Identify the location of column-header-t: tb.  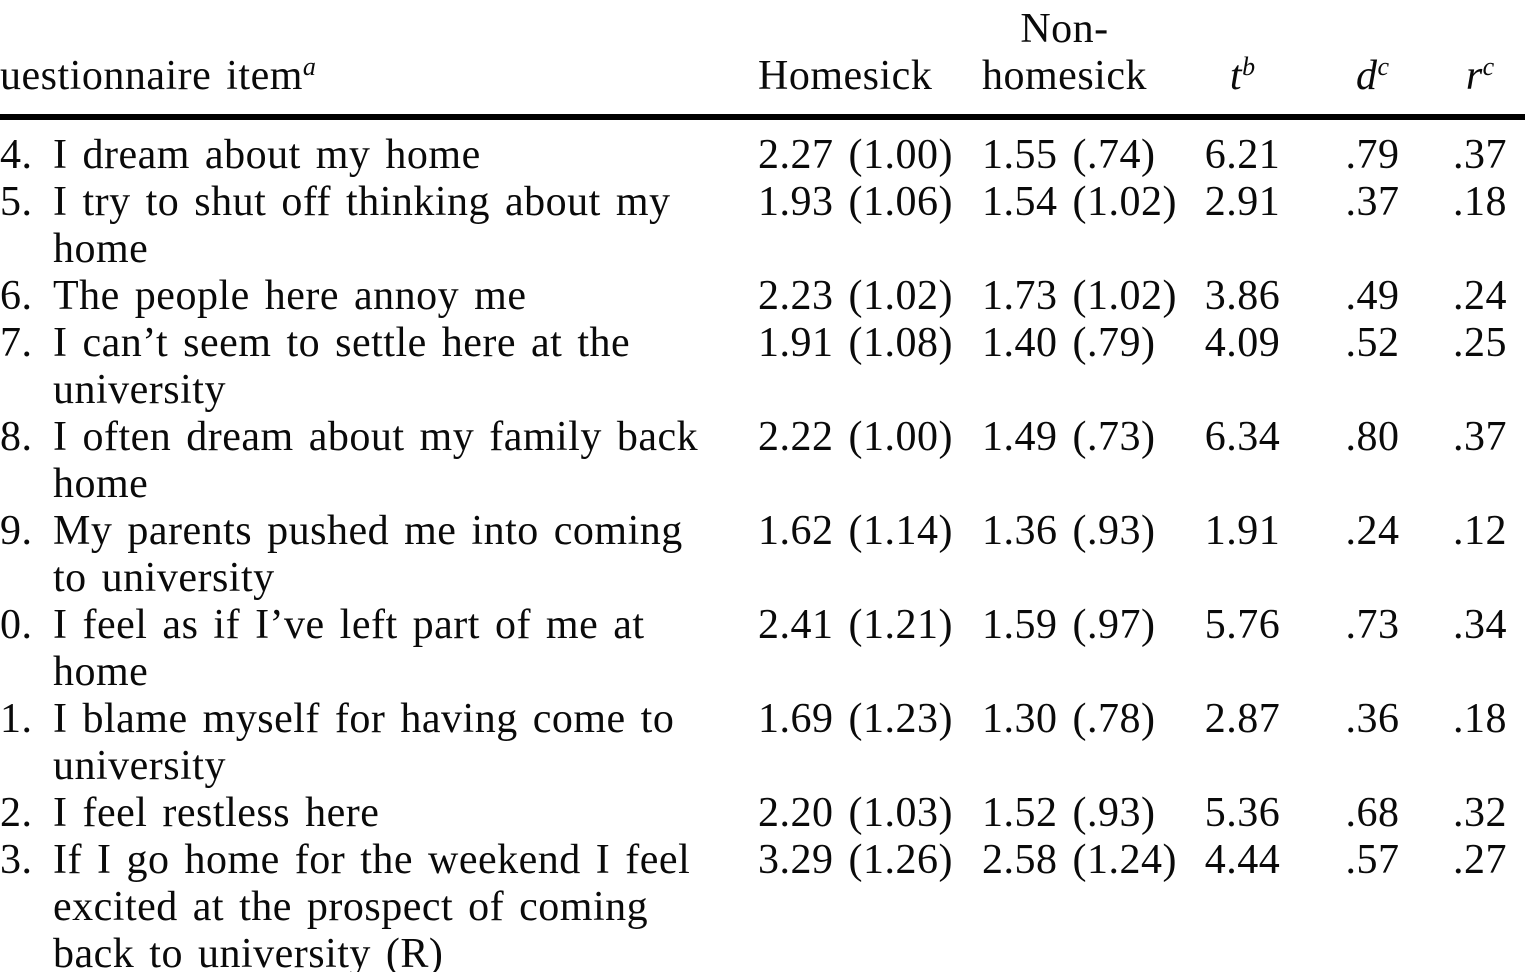
(1243, 60).